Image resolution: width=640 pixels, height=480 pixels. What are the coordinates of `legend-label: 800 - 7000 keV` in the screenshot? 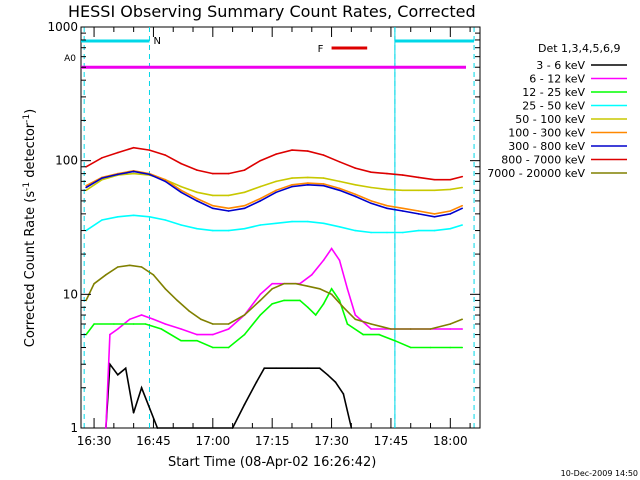 It's located at (543, 160).